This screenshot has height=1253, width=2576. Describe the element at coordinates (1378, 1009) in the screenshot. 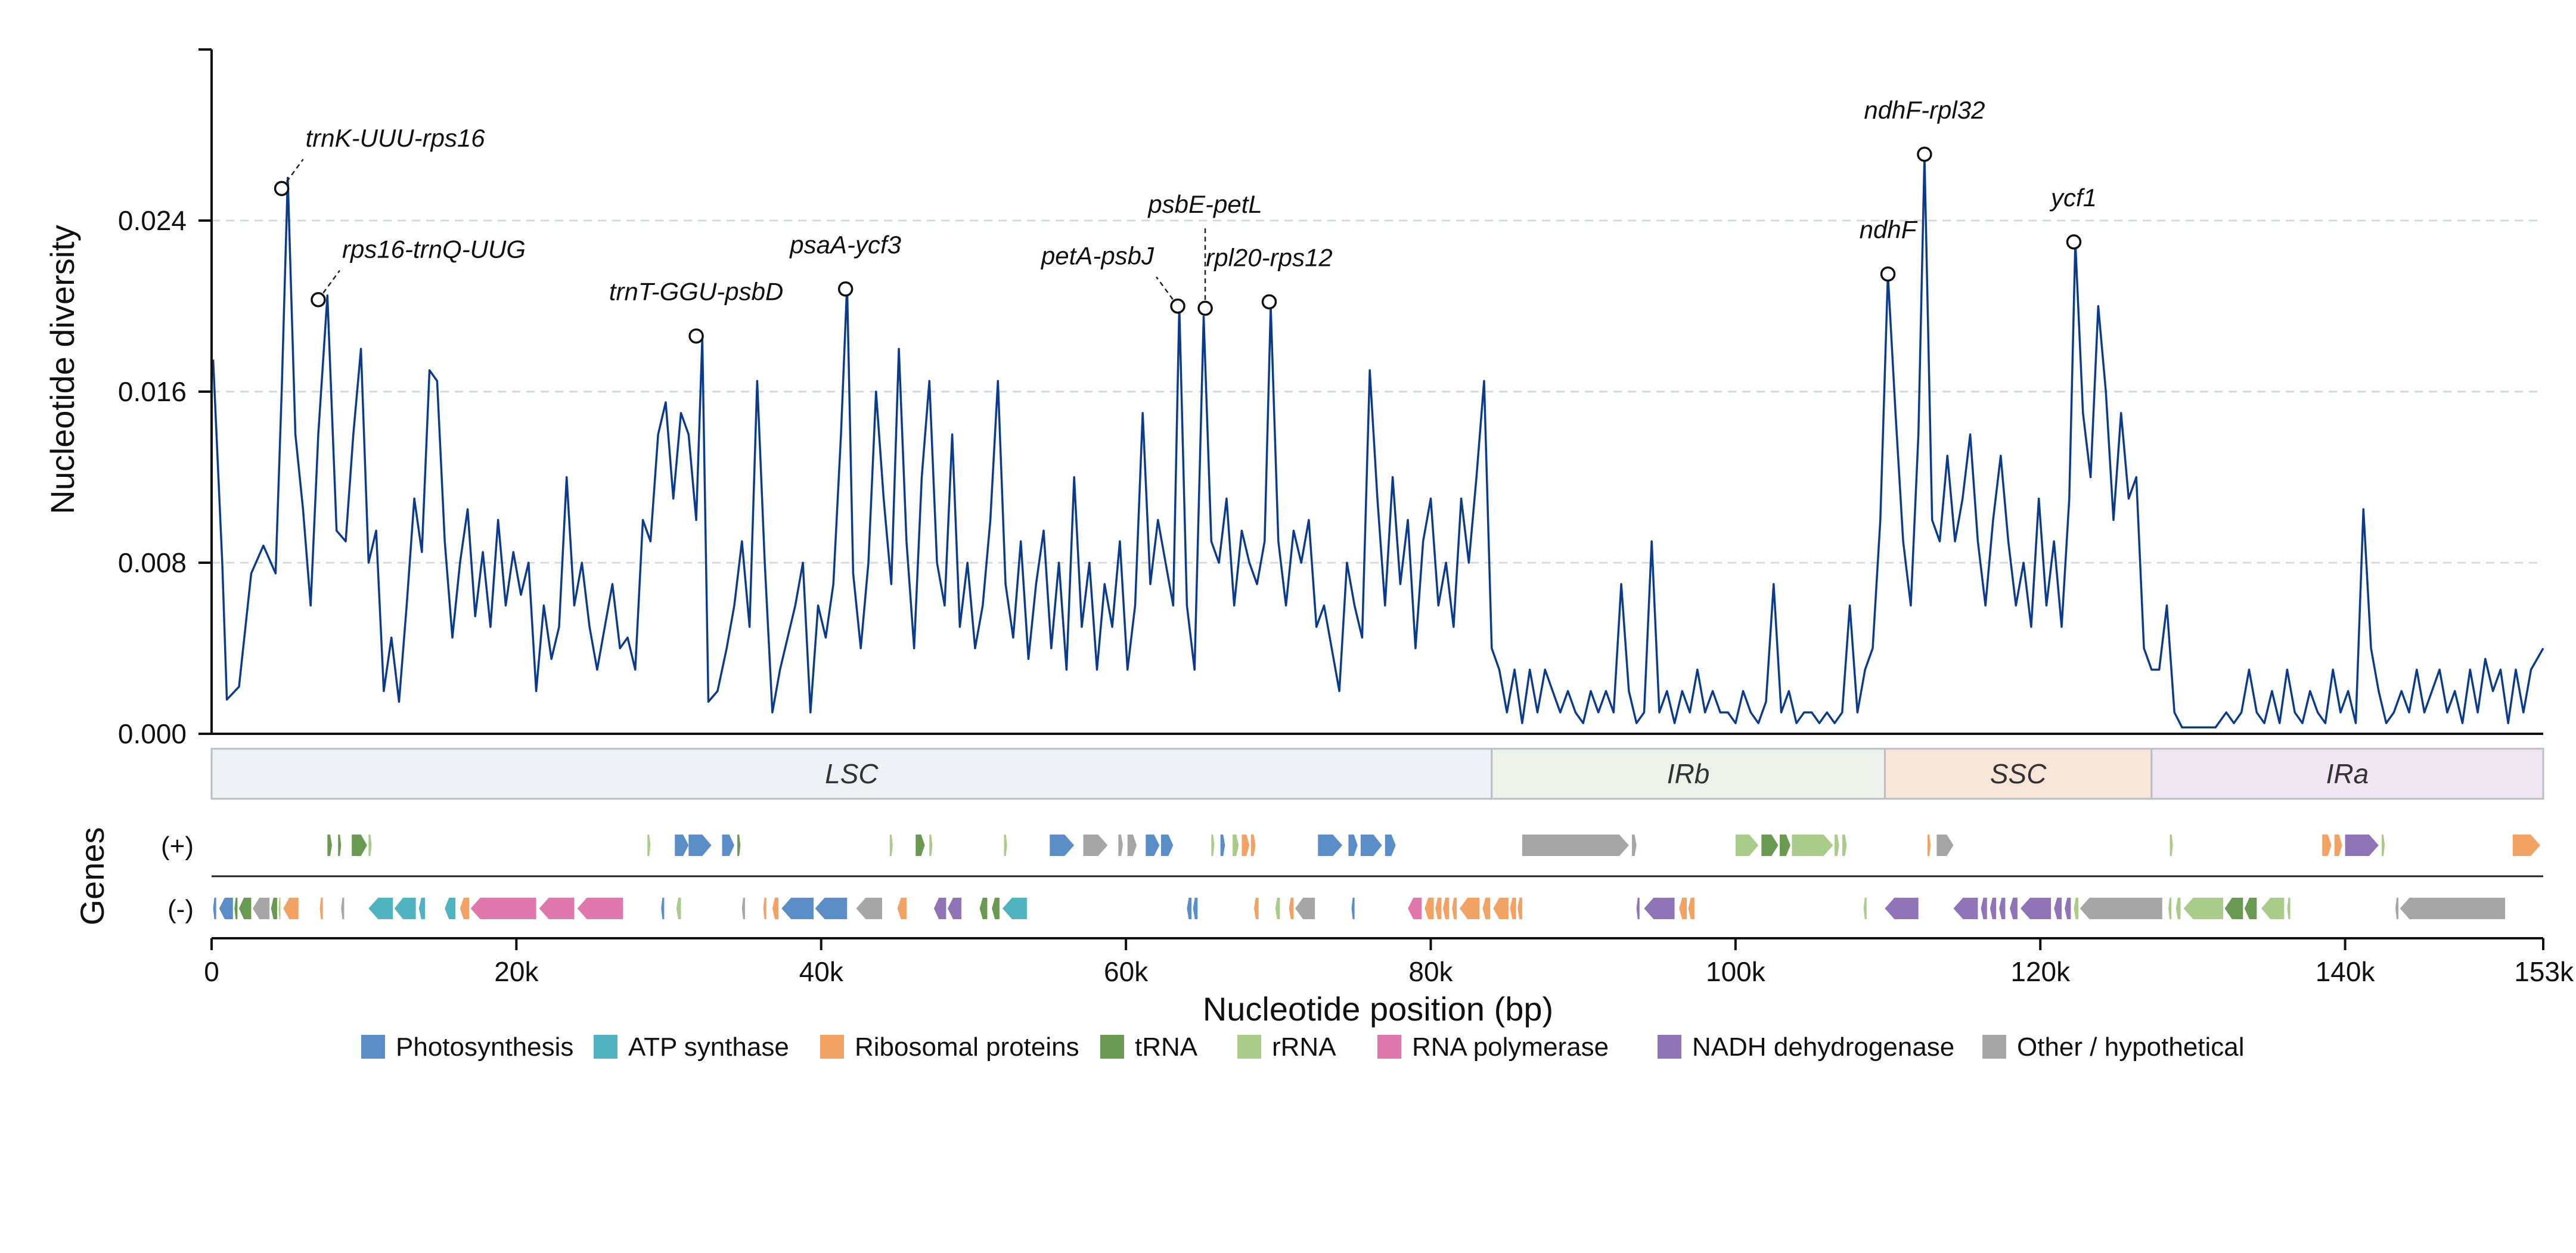

I see `x-axis-title: Nucleotide position (bp)` at that location.